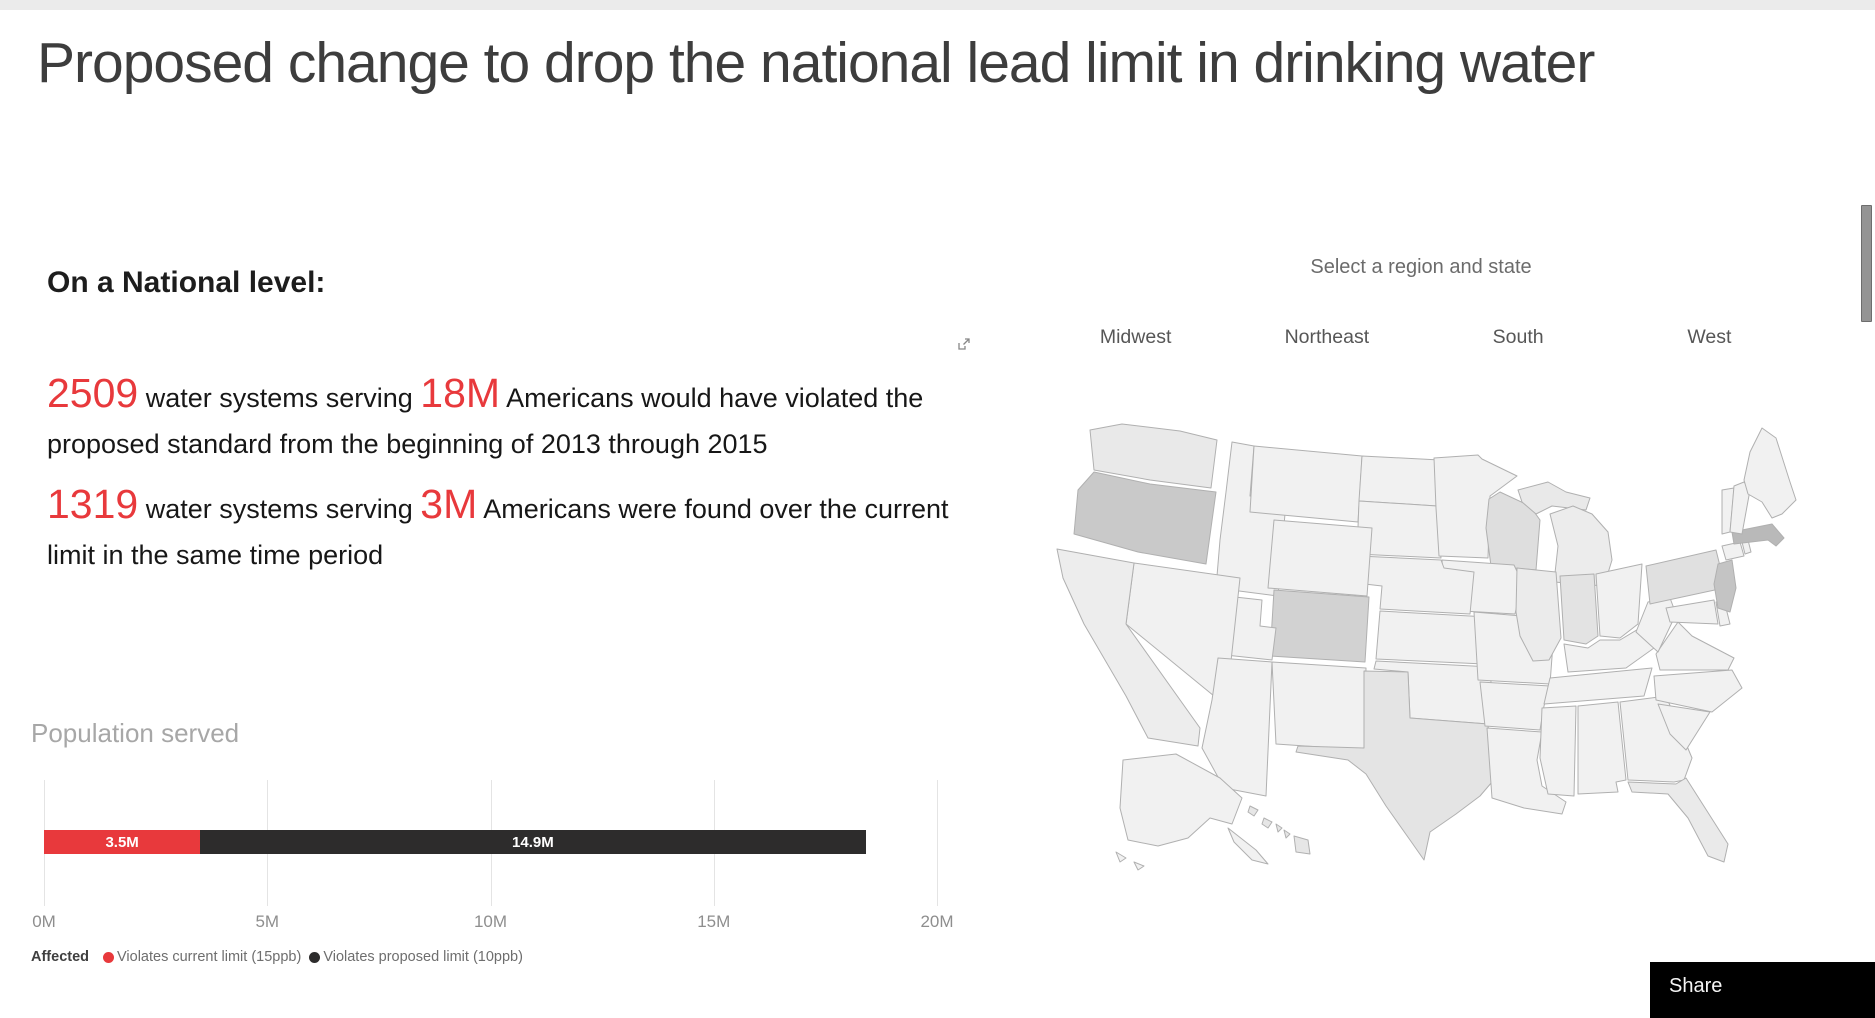 The height and width of the screenshot is (1018, 1875). What do you see at coordinates (1740, 508) in the screenshot?
I see `state-nh` at bounding box center [1740, 508].